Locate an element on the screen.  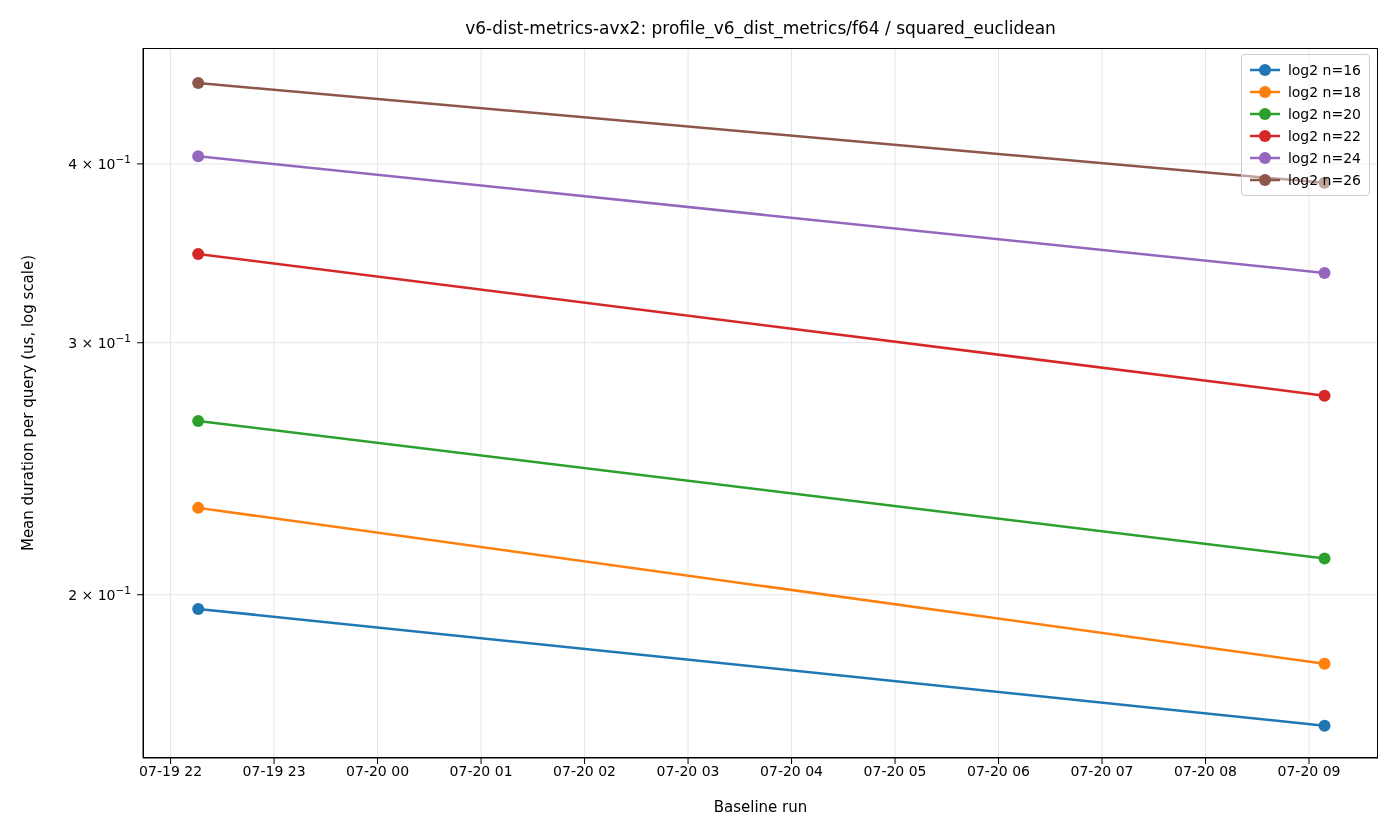
chart-title: v6-dist-metrics-avx2: profile_v6_dist_metrics/f64 / squared_euclidean is located at coordinates (760, 28).